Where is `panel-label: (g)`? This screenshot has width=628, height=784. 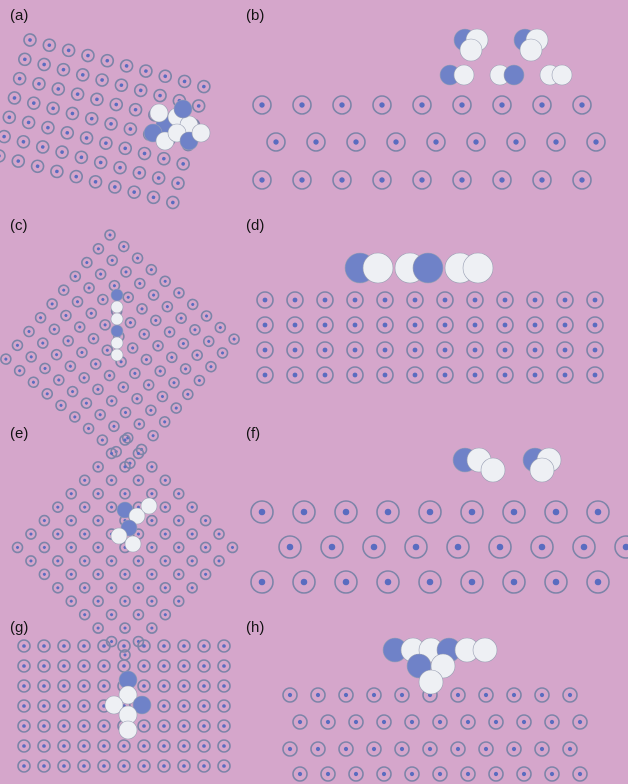
panel-label: (g) is located at coordinates (19, 627).